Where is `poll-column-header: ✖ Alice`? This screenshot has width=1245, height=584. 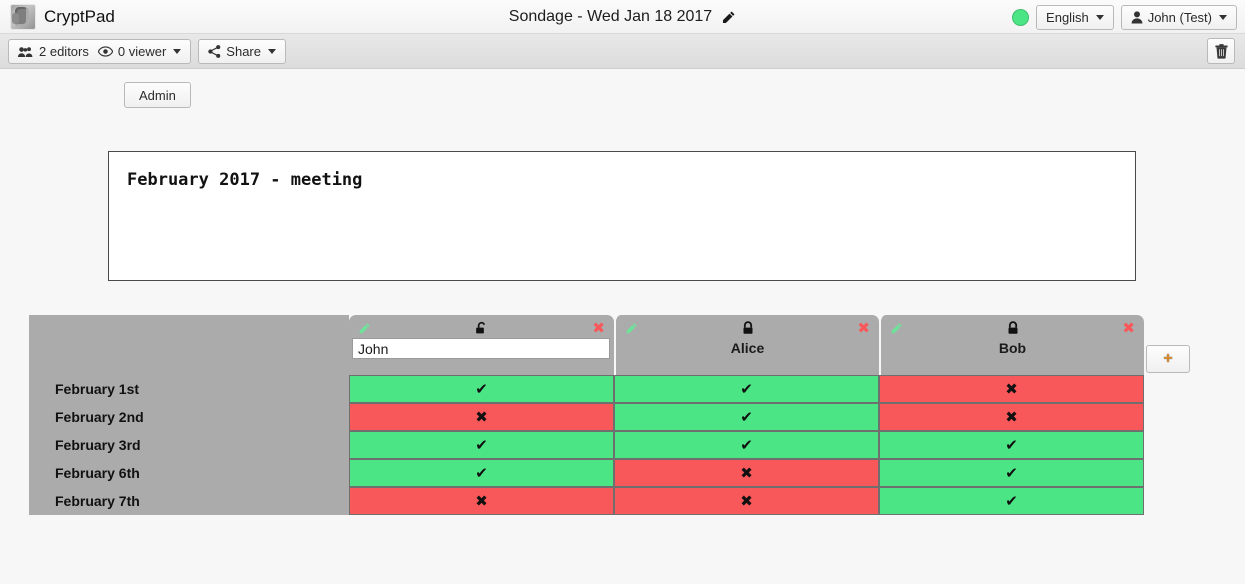 poll-column-header: ✖ Alice is located at coordinates (746, 345).